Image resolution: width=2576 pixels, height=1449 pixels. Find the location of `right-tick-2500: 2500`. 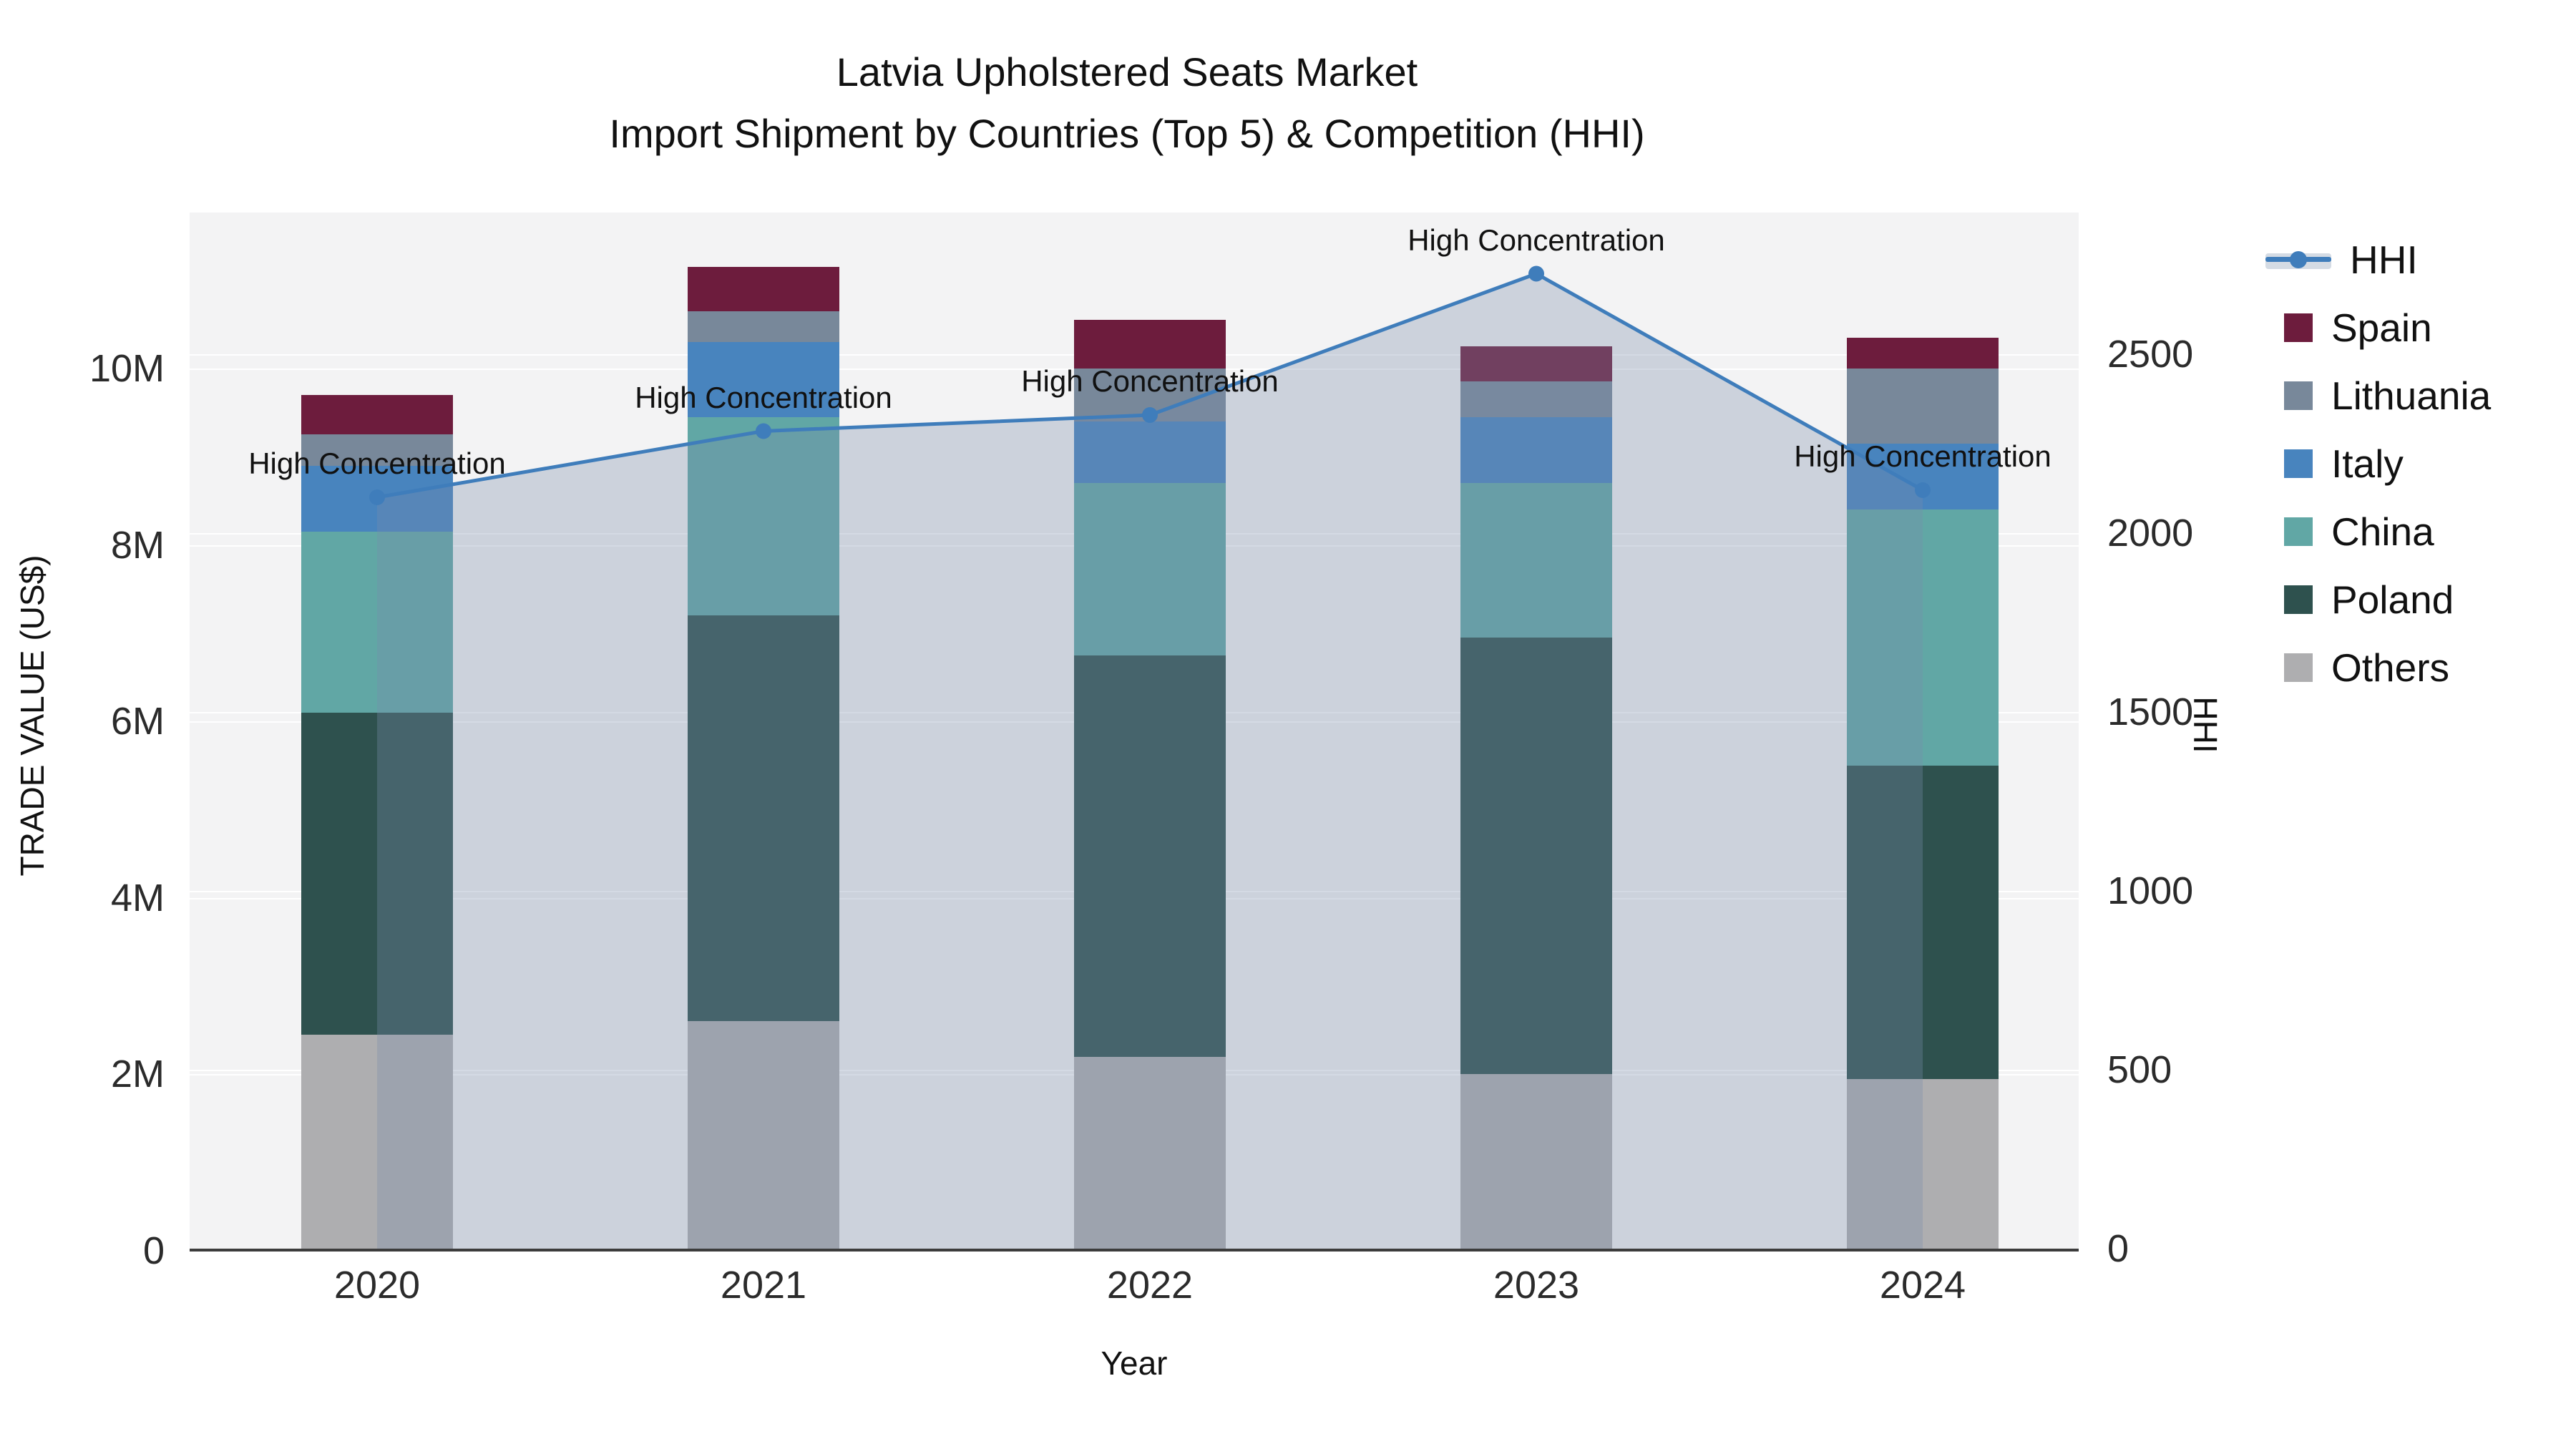

right-tick-2500: 2500 is located at coordinates (2150, 354).